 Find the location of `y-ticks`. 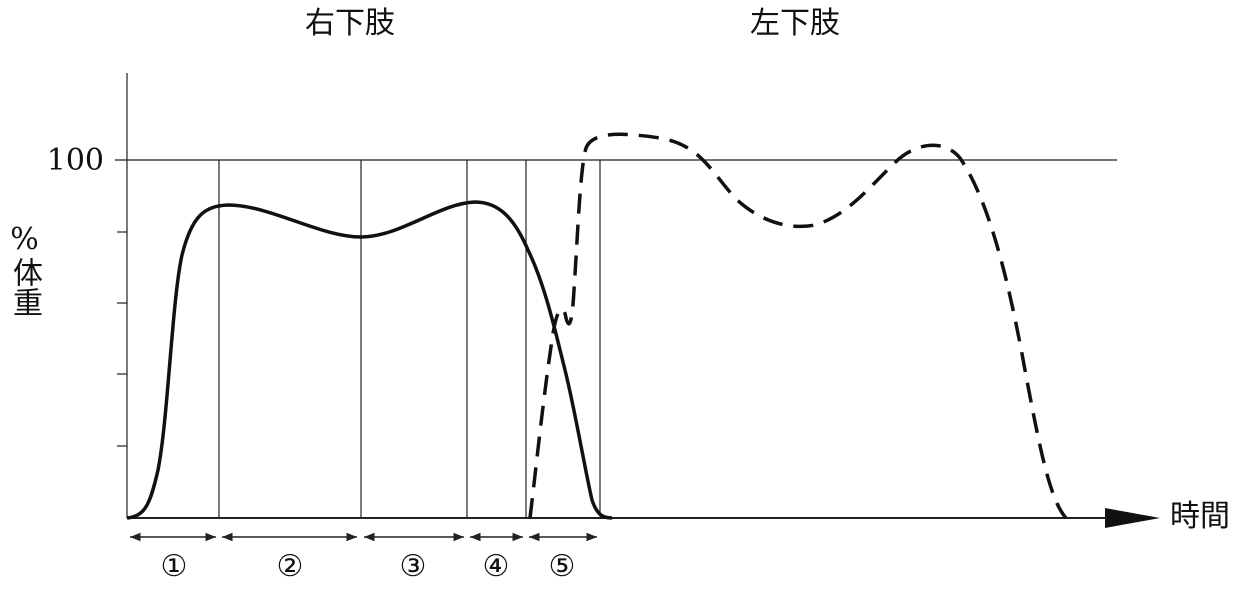

y-ticks is located at coordinates (122, 339).